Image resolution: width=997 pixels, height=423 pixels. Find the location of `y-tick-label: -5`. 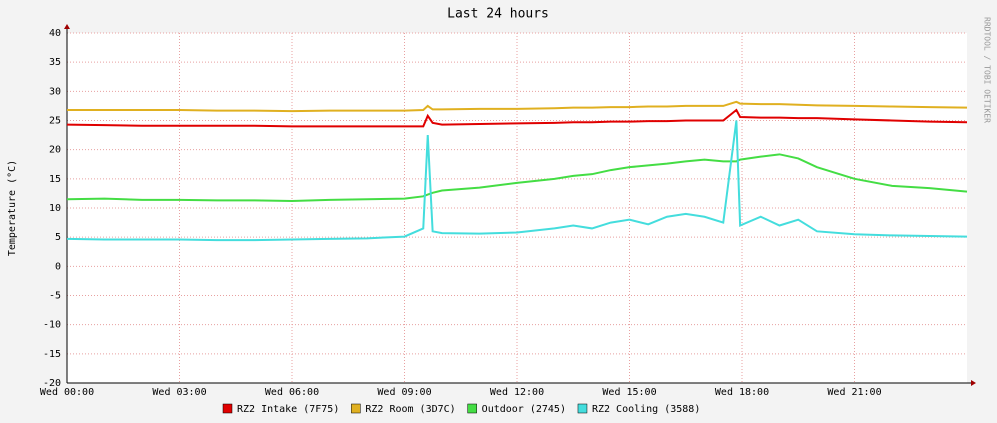

y-tick-label: -5 is located at coordinates (55, 296).